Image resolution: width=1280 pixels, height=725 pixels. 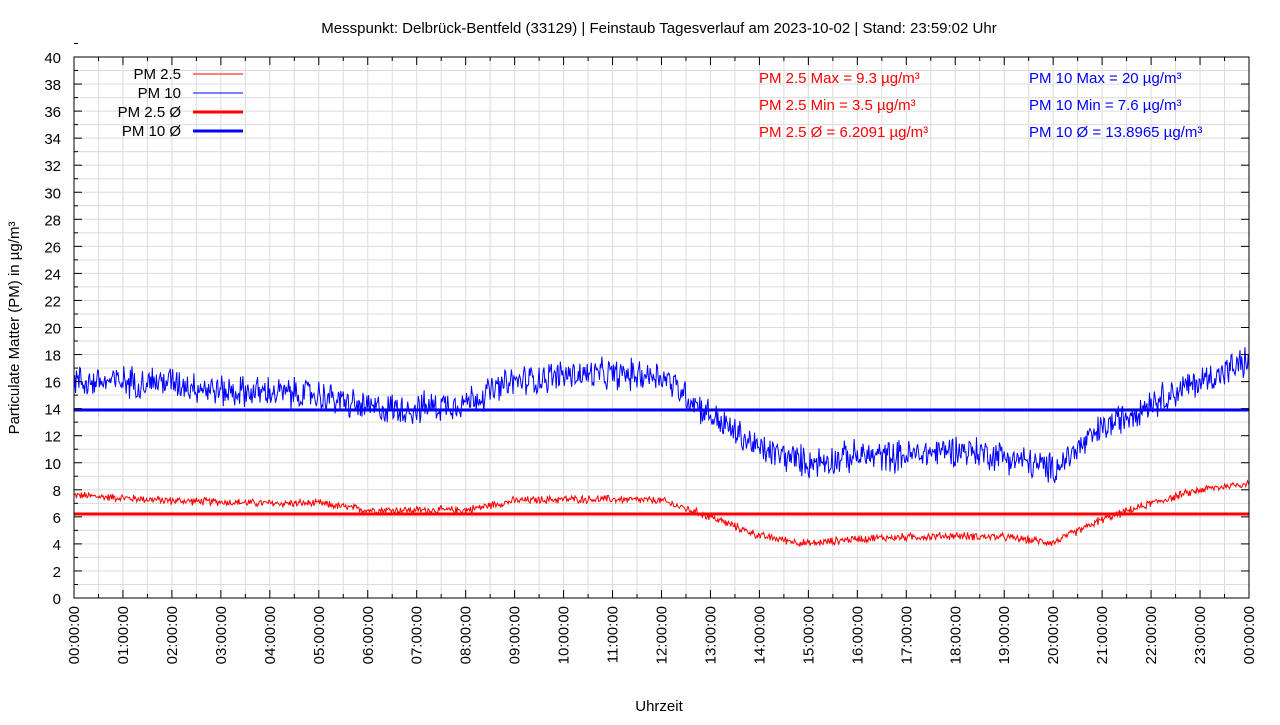 What do you see at coordinates (152, 131) in the screenshot?
I see `legend-label: PM 10 Ø` at bounding box center [152, 131].